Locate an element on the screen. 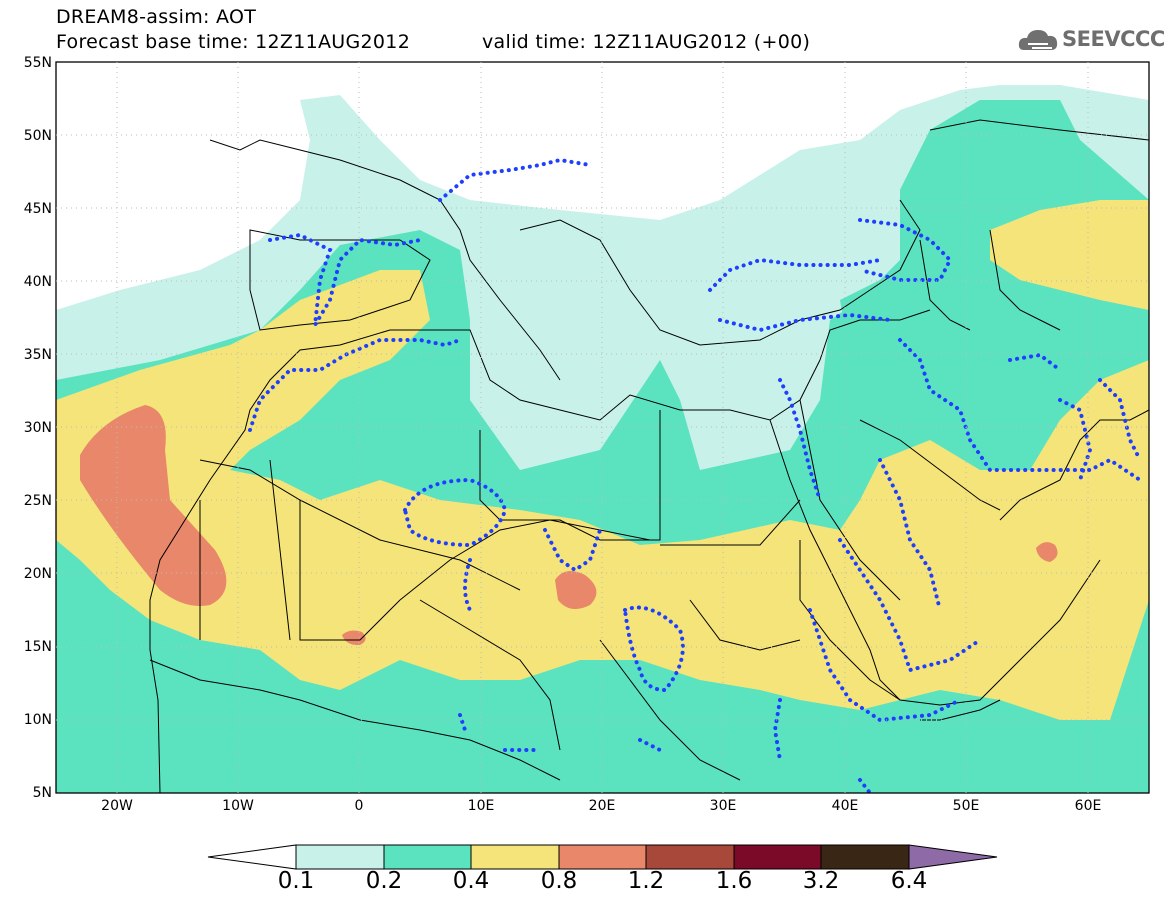 The height and width of the screenshot is (905, 1165). colorbar-label: 0.8 is located at coordinates (559, 881).